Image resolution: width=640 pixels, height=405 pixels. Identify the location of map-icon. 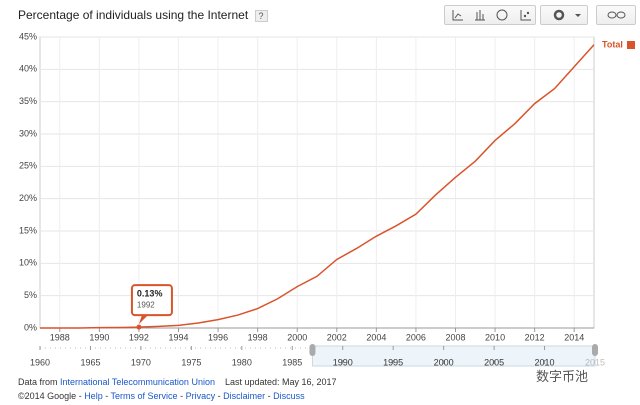
(502, 15).